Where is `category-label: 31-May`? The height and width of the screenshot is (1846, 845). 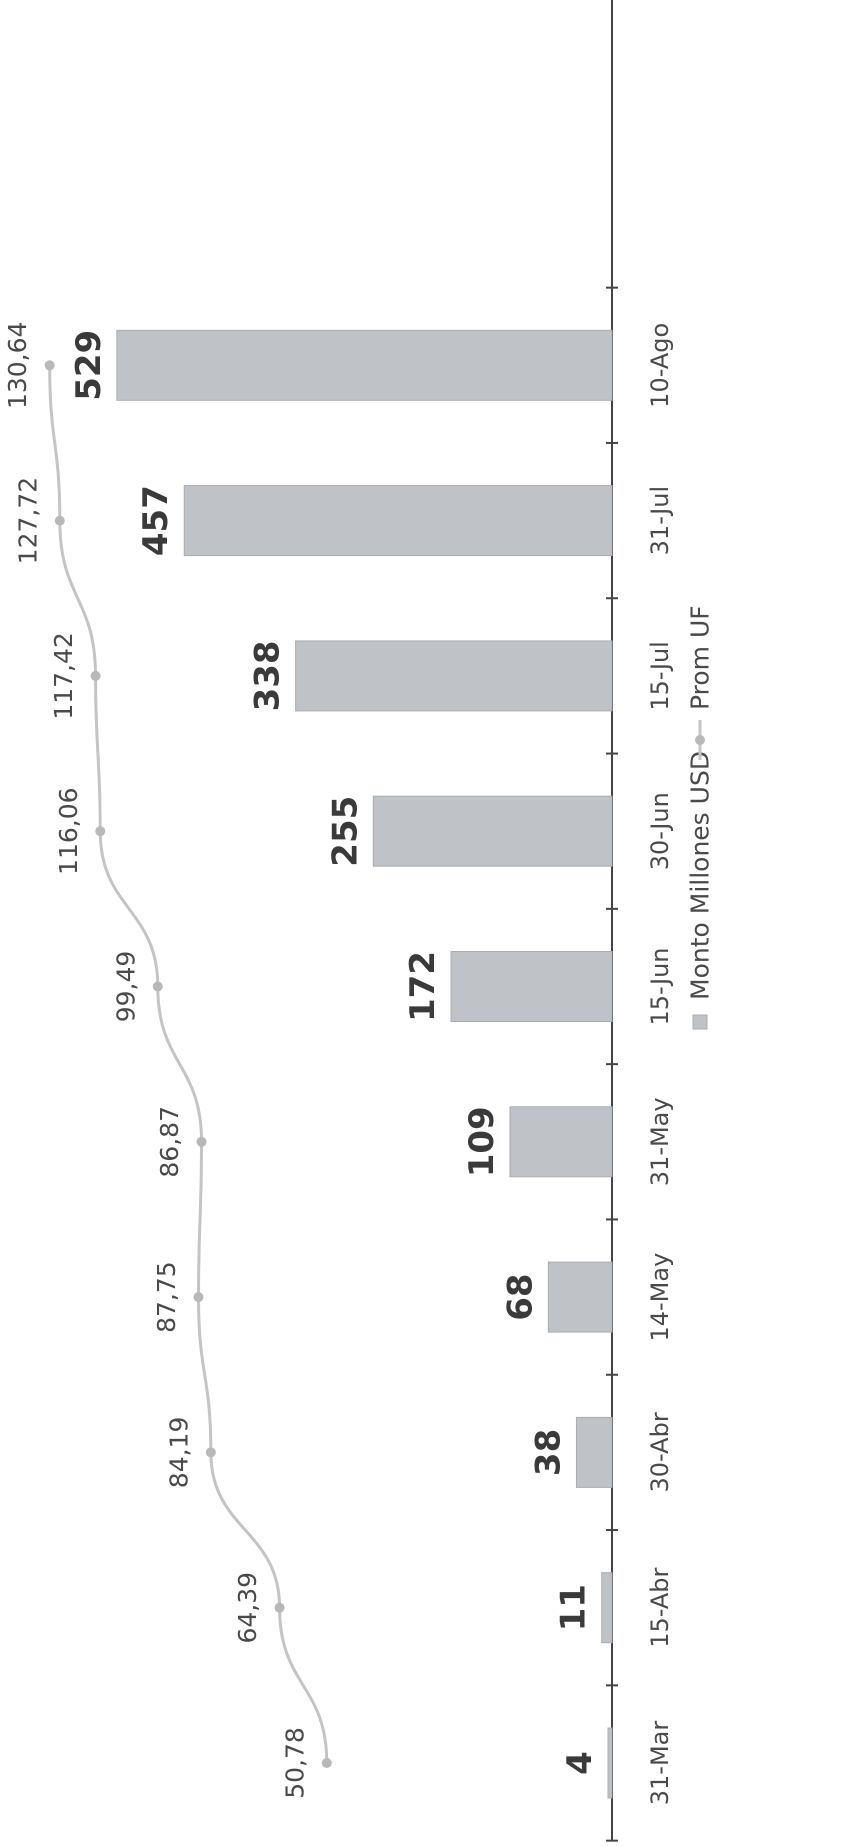
category-label: 31-May is located at coordinates (660, 1141).